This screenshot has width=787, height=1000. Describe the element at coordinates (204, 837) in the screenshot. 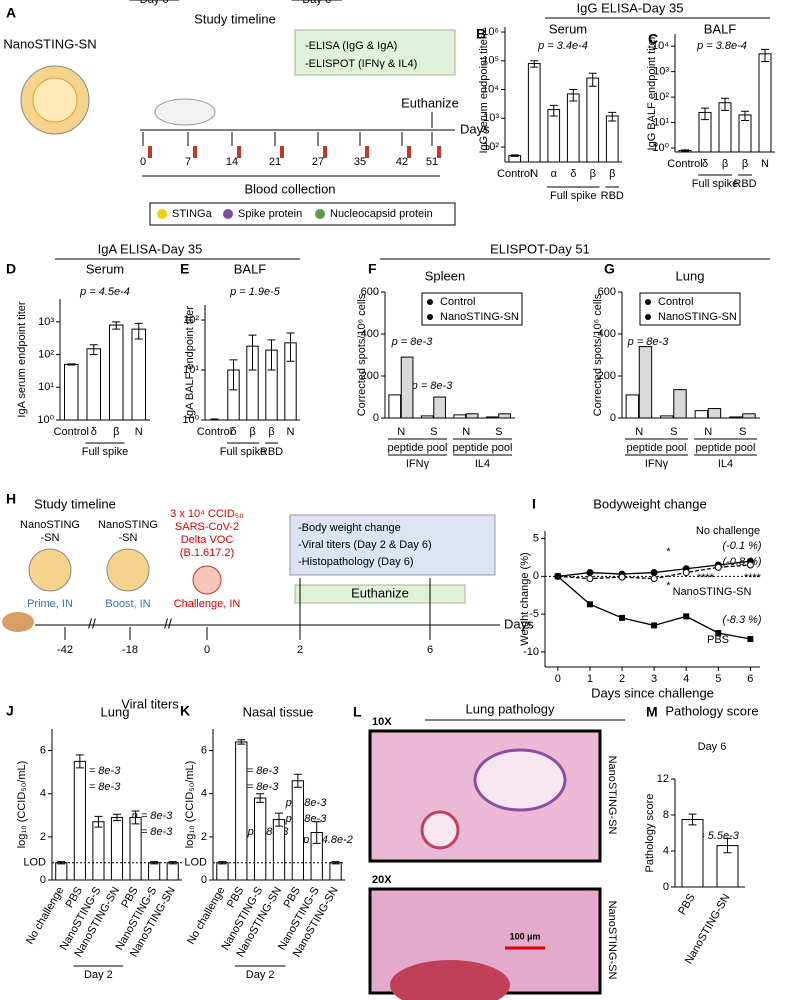

I see `y-tick-label: 2` at that location.